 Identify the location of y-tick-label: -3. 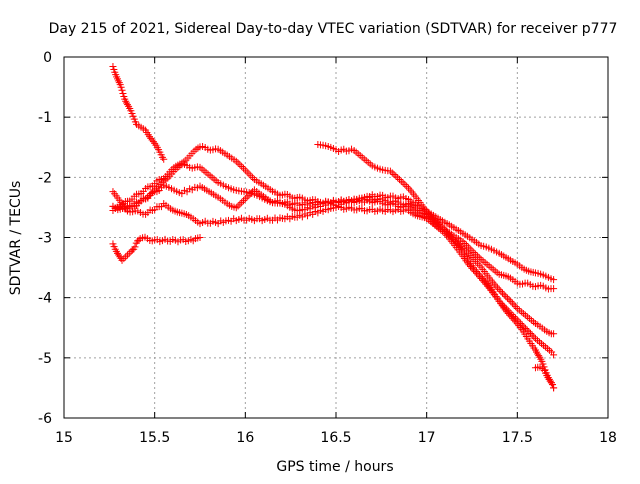
(45, 239).